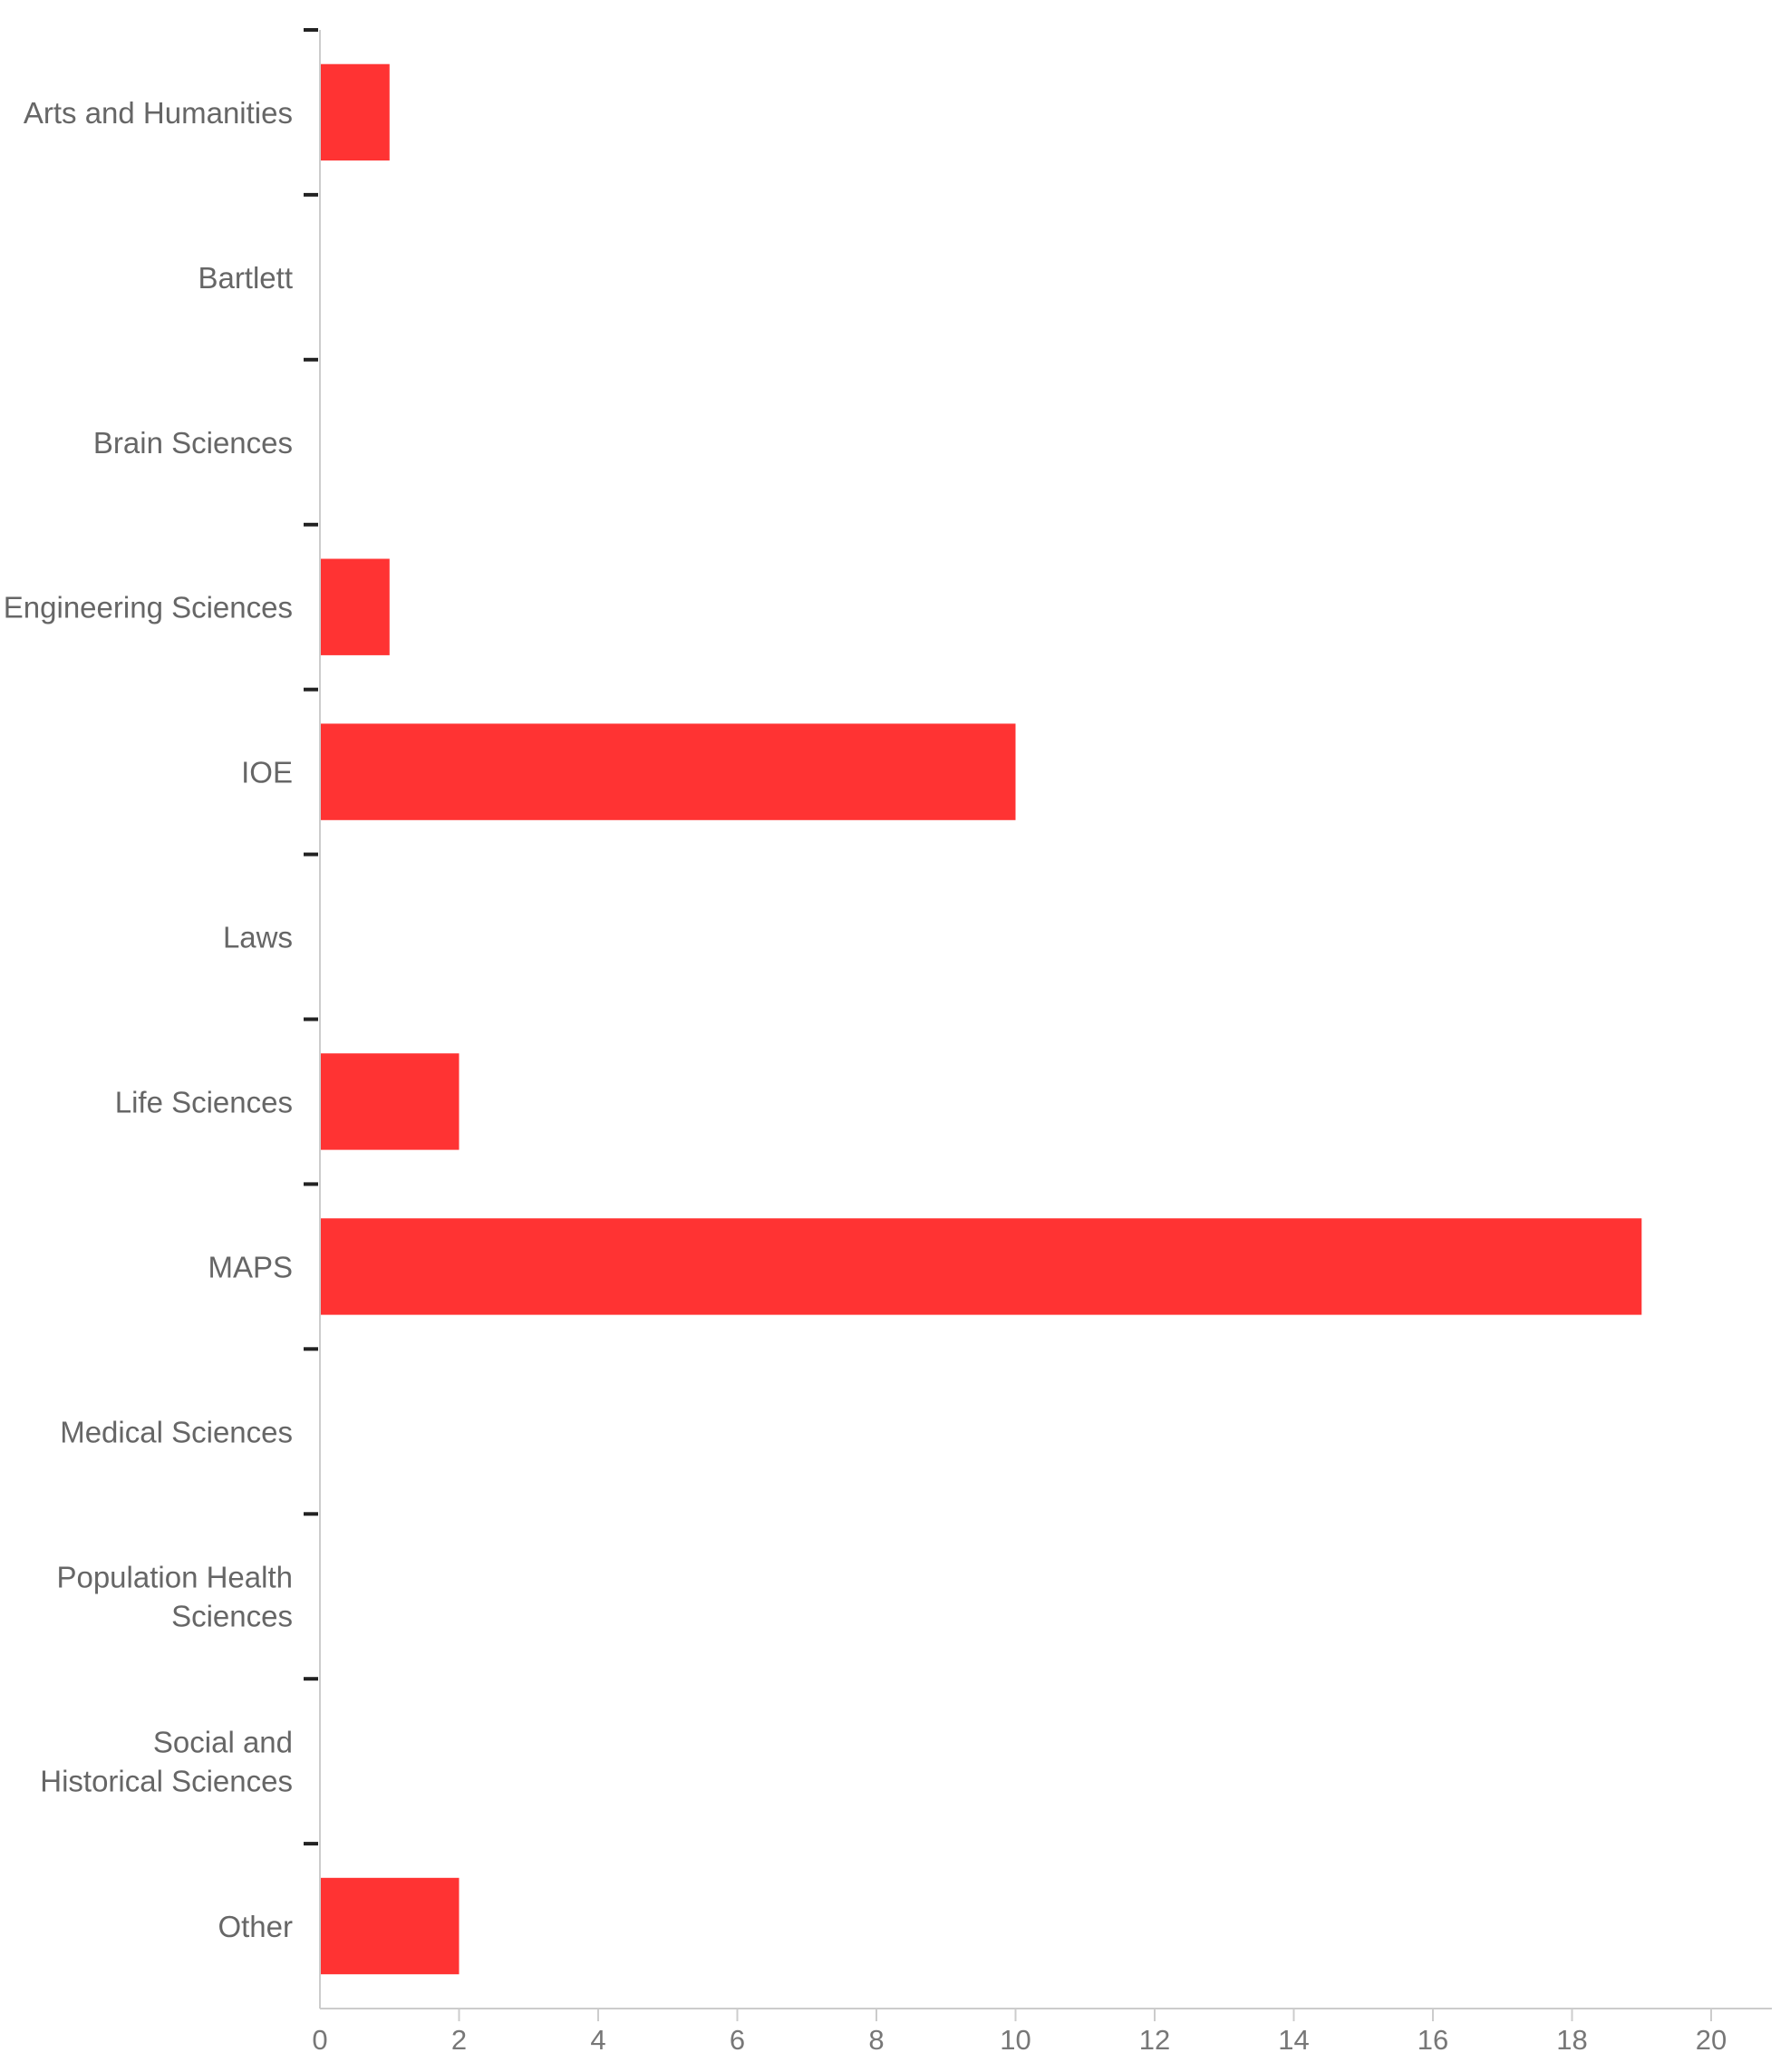 Image resolution: width=1790 pixels, height=2072 pixels. I want to click on category-label: Bartlett, so click(245, 278).